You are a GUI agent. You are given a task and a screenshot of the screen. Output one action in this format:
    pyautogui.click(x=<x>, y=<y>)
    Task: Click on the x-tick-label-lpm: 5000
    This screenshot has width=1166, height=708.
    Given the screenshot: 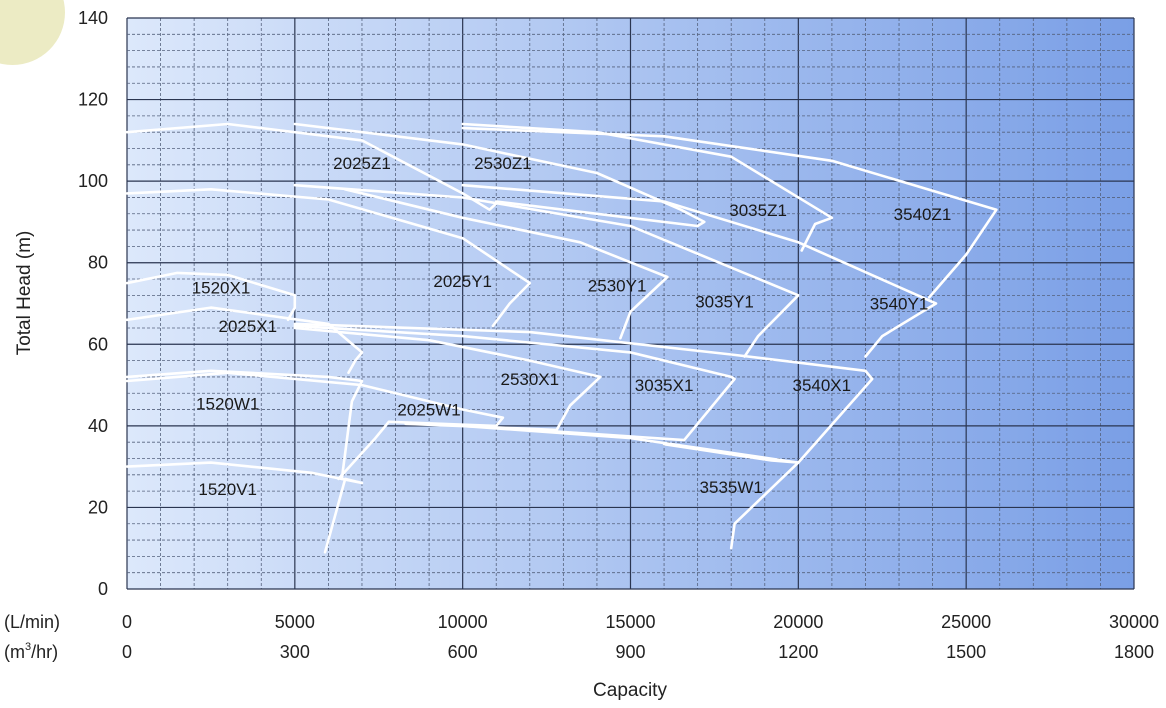 What is the action you would take?
    pyautogui.click(x=295, y=622)
    